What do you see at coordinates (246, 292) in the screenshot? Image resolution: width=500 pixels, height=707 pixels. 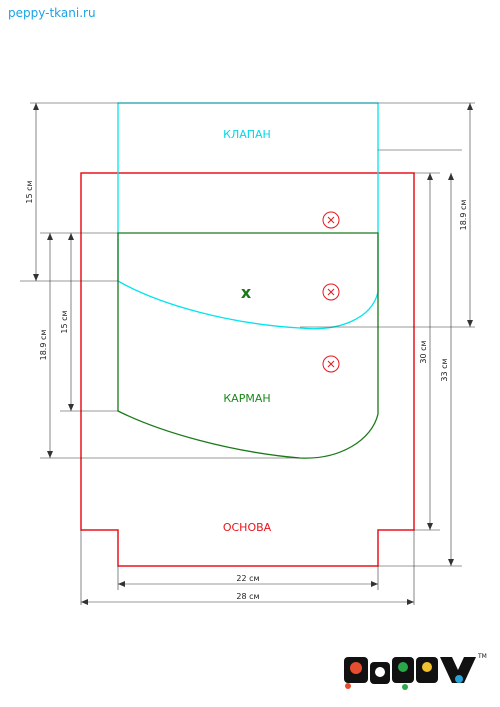 I see `center-cross-mark: x` at bounding box center [246, 292].